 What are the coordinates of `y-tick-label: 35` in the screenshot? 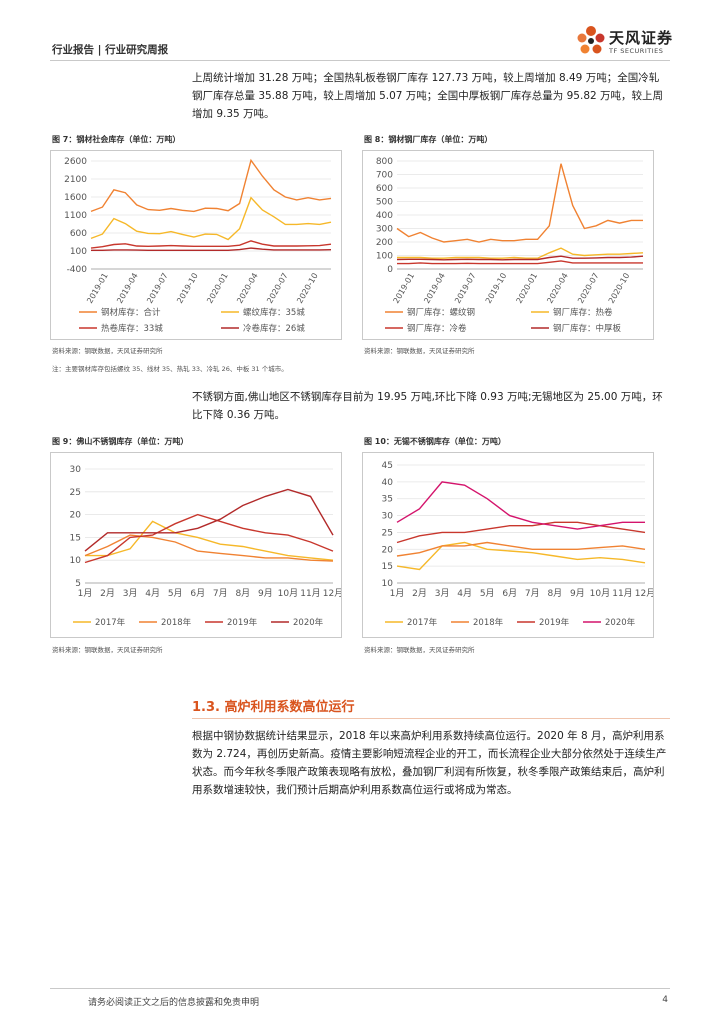 It's located at (387, 500).